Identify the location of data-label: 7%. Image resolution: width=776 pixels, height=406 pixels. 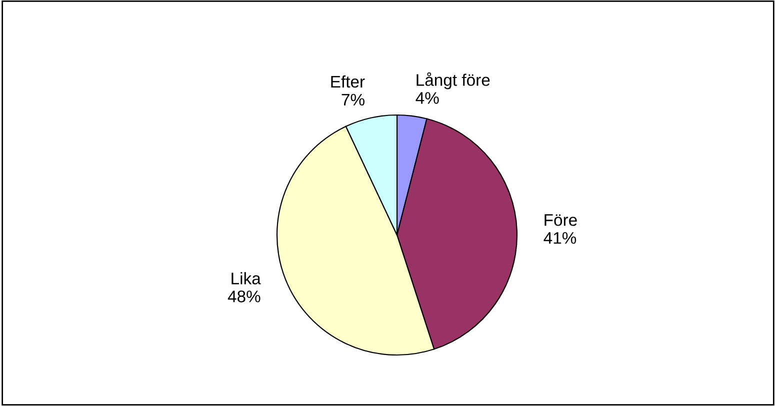
(353, 100).